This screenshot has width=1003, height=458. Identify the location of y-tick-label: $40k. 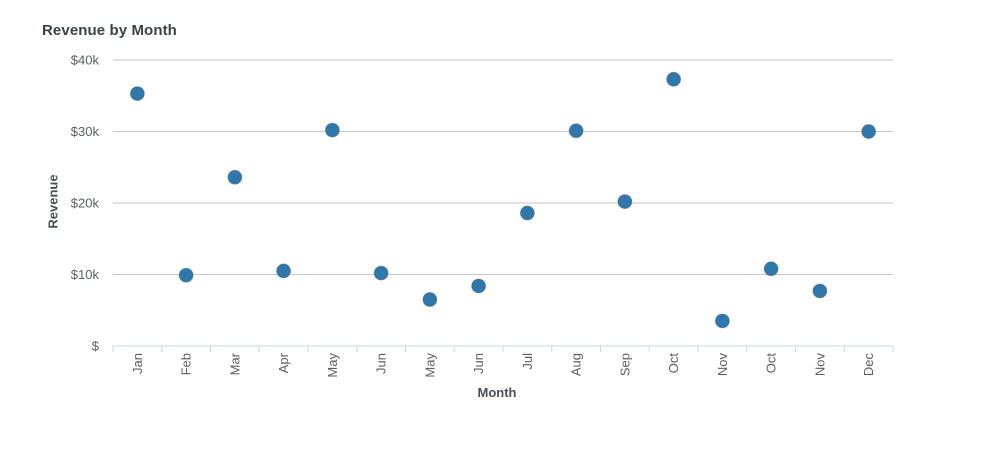
(85, 60).